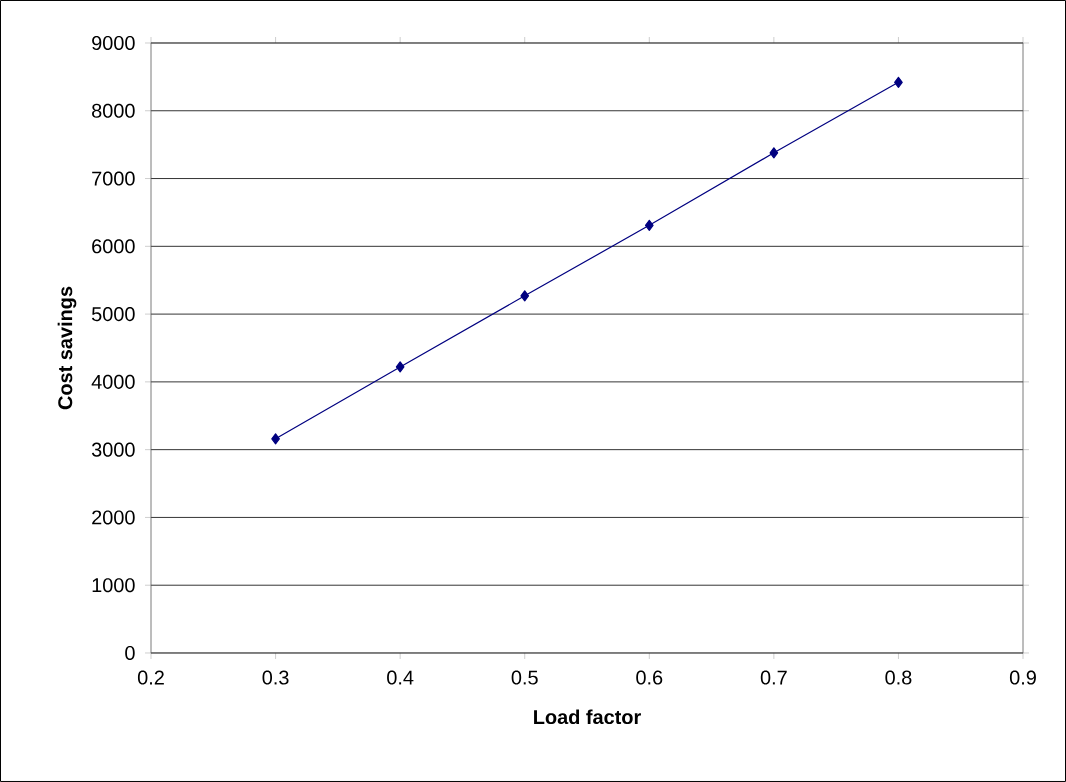  I want to click on y-tick-label: 0, so click(130, 653).